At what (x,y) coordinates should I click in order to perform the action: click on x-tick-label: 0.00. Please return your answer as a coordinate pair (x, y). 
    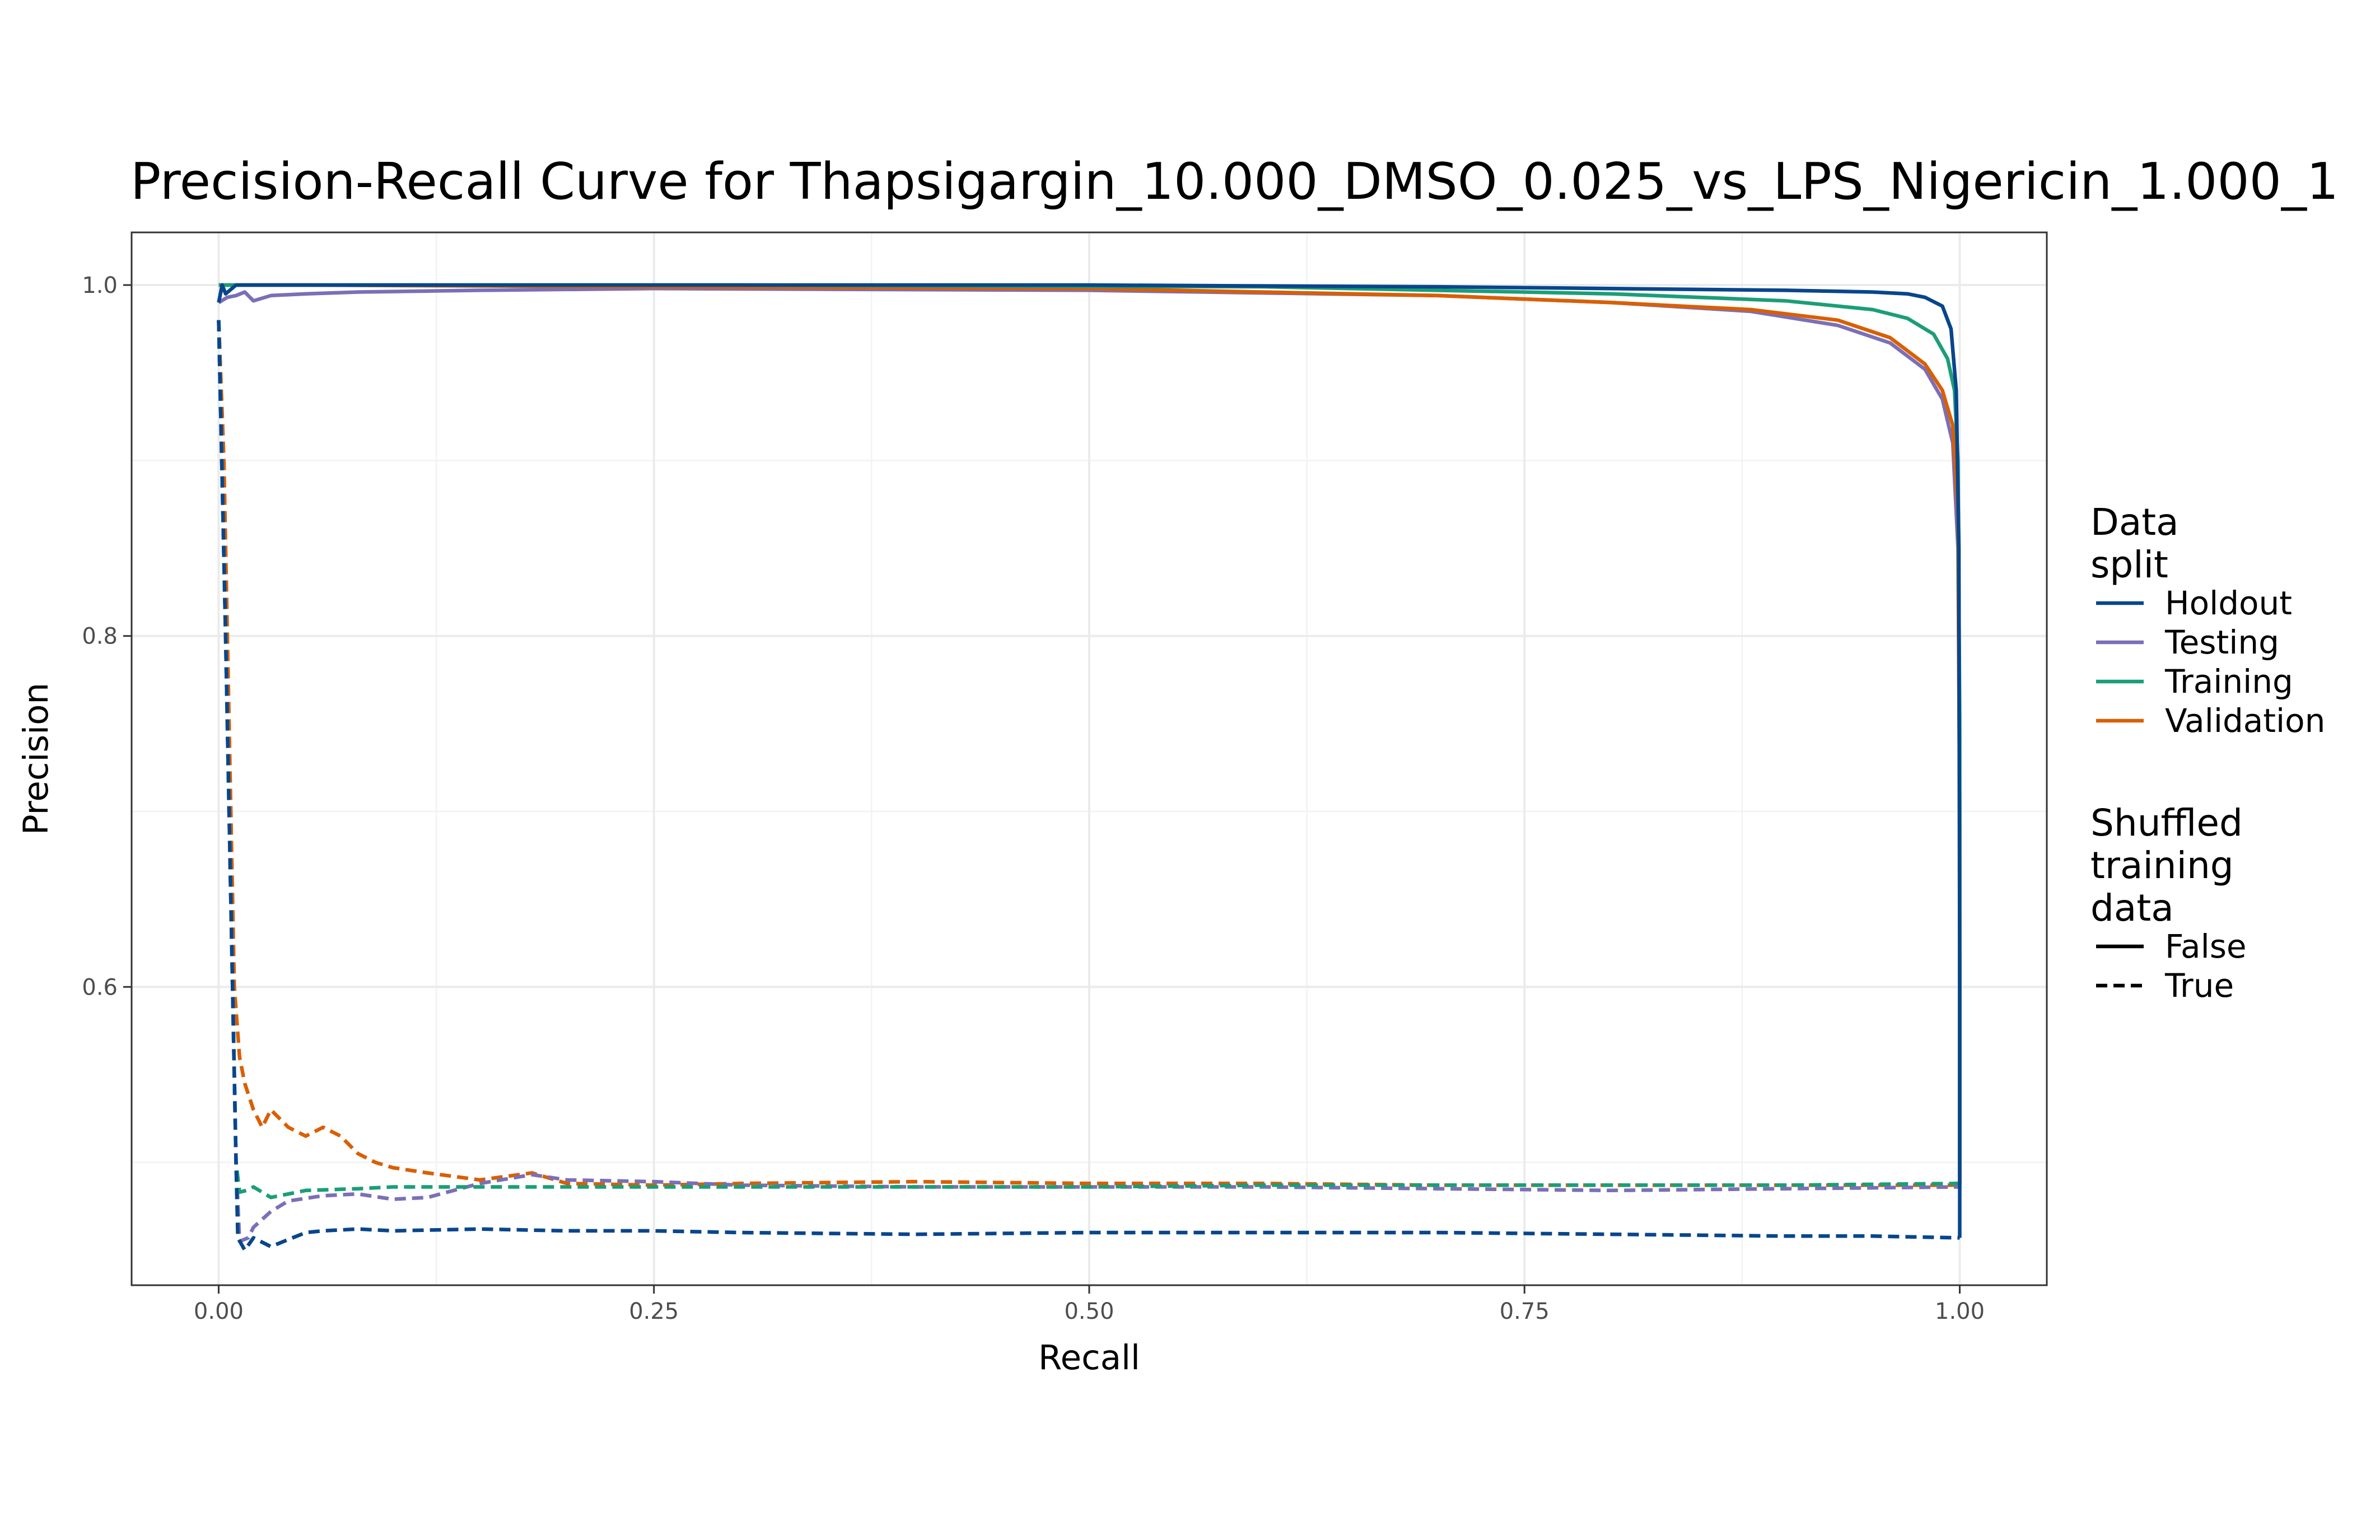
    Looking at the image, I should click on (219, 1312).